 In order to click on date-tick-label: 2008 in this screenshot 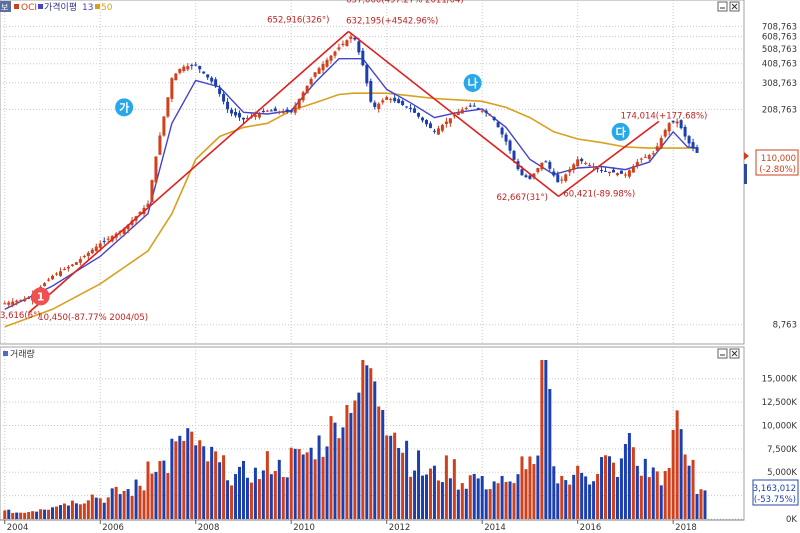, I will do `click(209, 528)`.